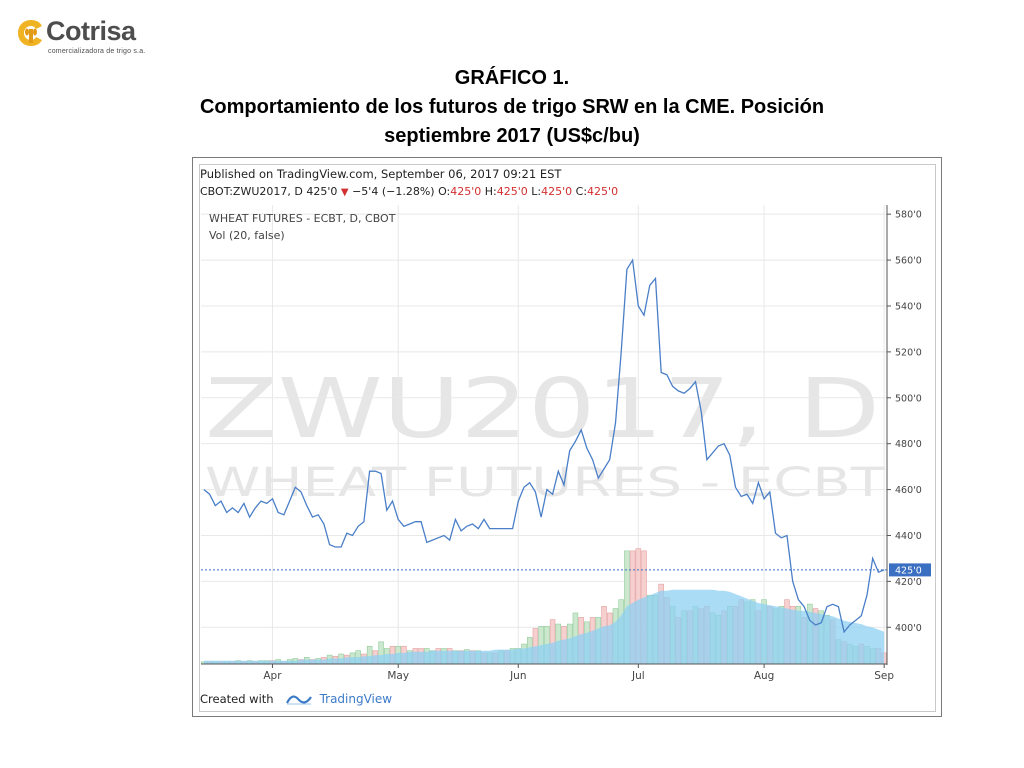  What do you see at coordinates (272, 676) in the screenshot?
I see `time-tick-label: Apr` at bounding box center [272, 676].